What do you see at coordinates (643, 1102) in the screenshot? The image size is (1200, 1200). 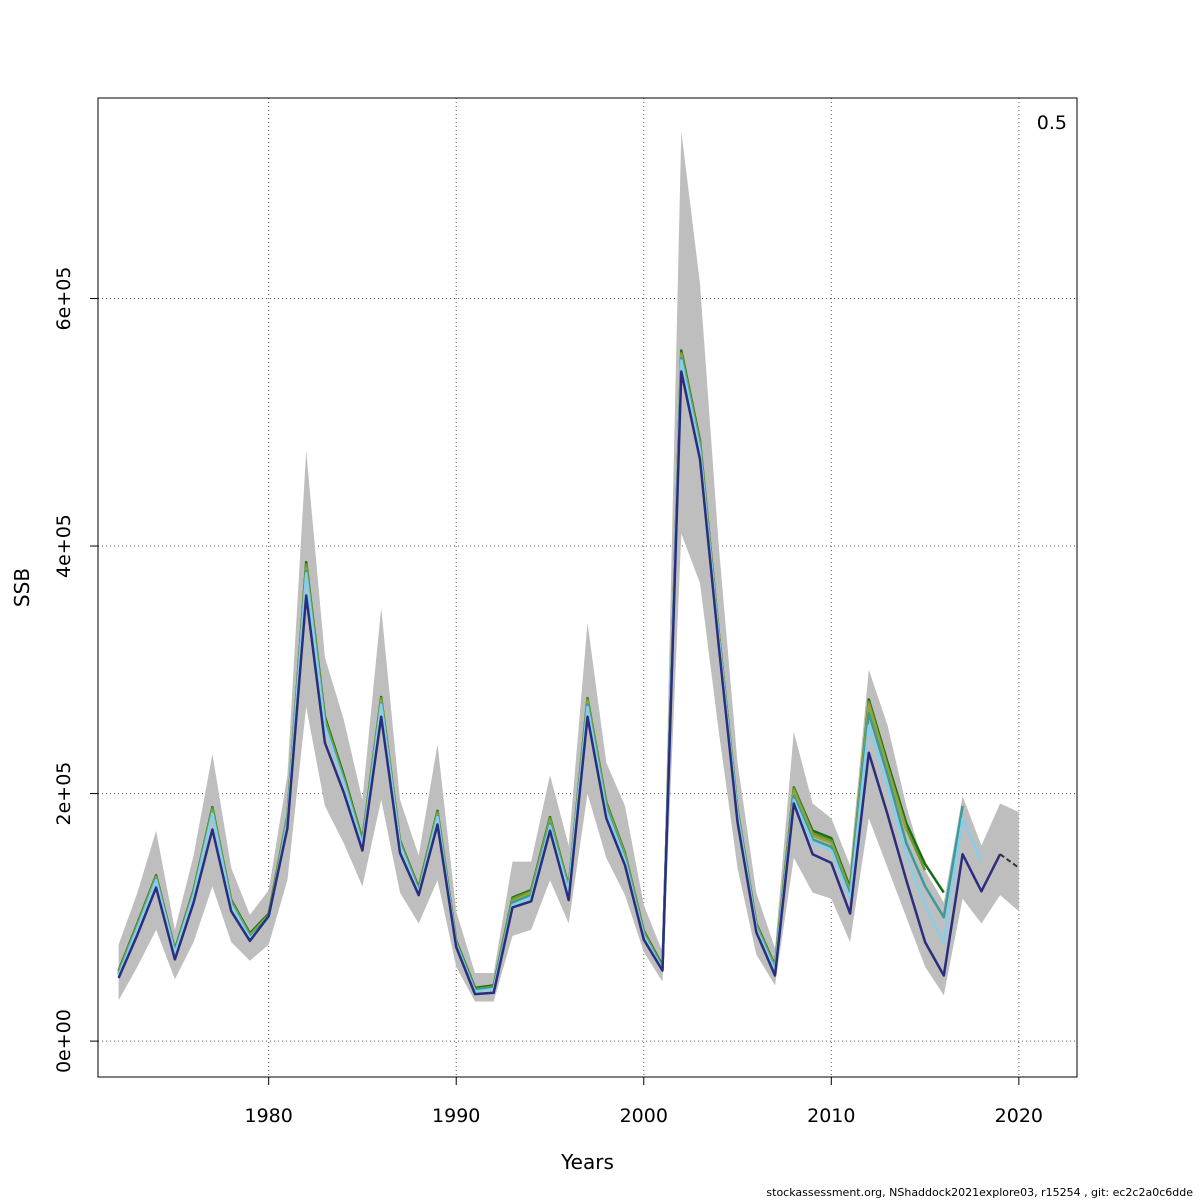 I see `x-axis: 1980 1990 2000 2010 2020` at bounding box center [643, 1102].